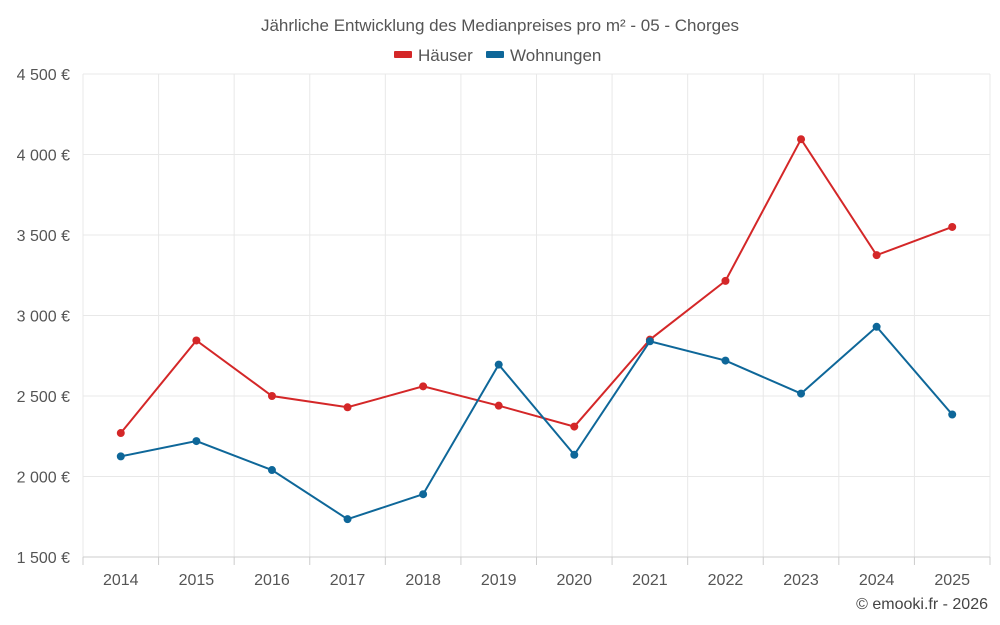 The image size is (1000, 625). What do you see at coordinates (43, 478) in the screenshot?
I see `y-tick-label: 2 000 €` at bounding box center [43, 478].